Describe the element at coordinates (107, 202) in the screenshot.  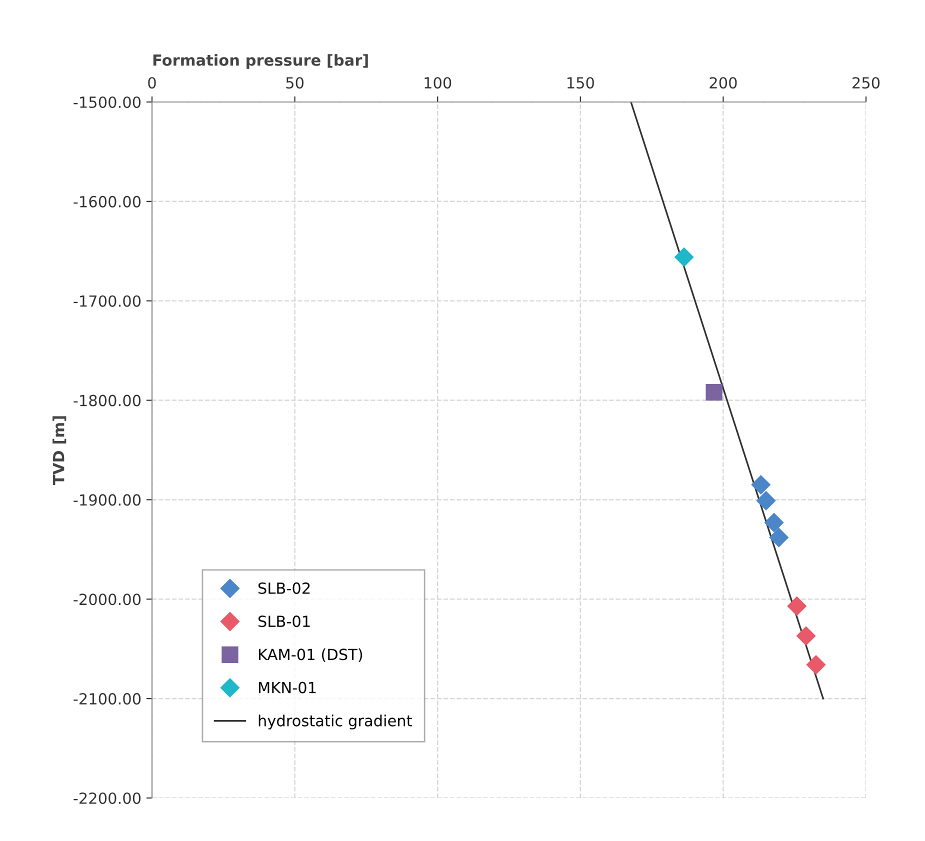
I see `y-tick-label: -1600.00` at that location.